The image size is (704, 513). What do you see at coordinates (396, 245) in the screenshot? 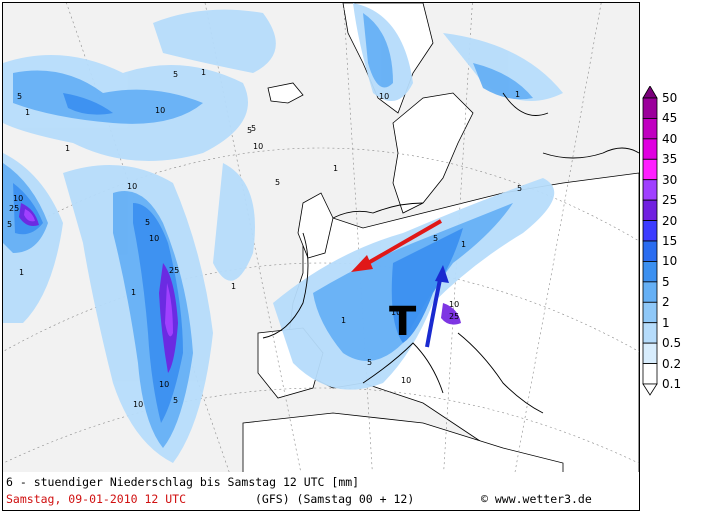
I see `red-arrow` at bounding box center [396, 245].